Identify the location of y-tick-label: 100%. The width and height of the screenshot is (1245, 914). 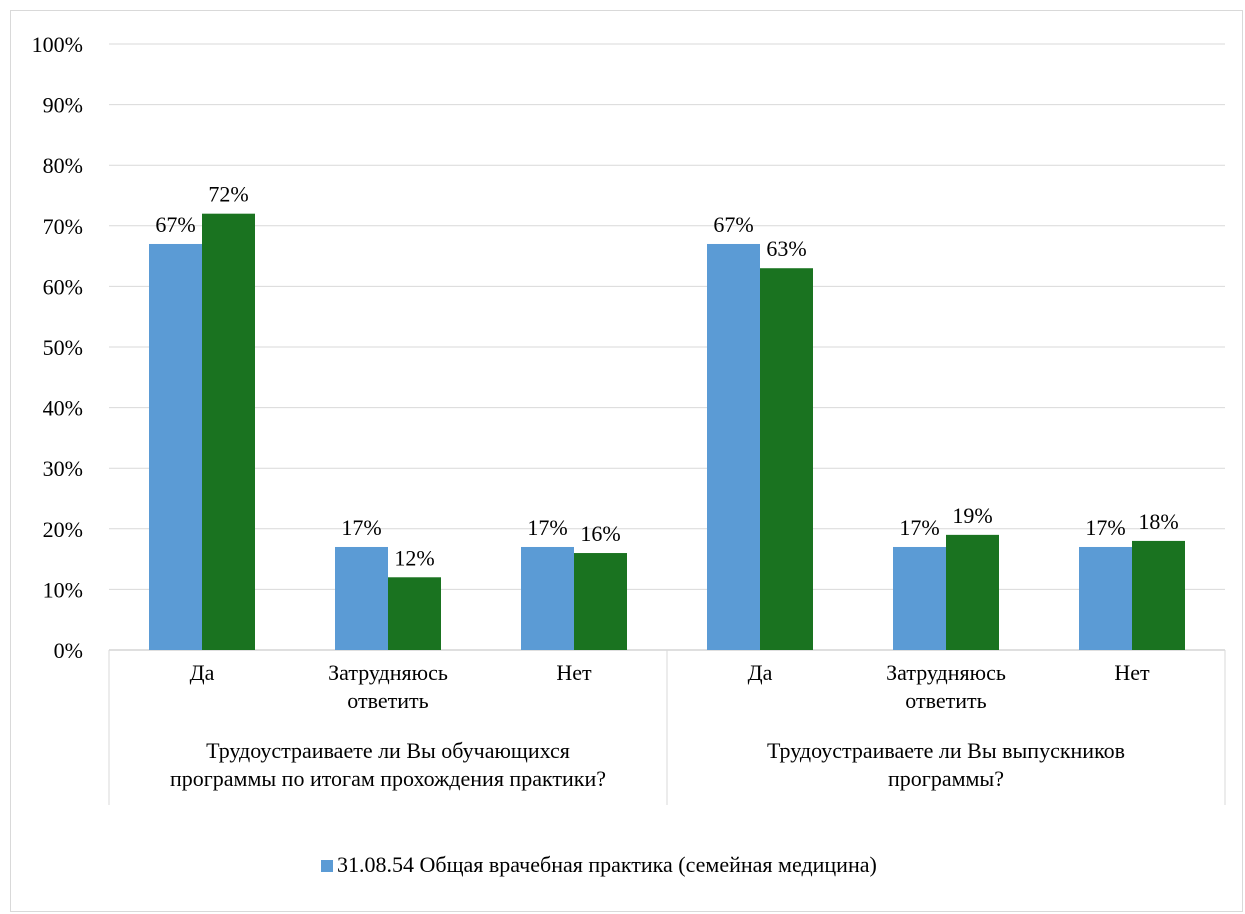
(57, 44).